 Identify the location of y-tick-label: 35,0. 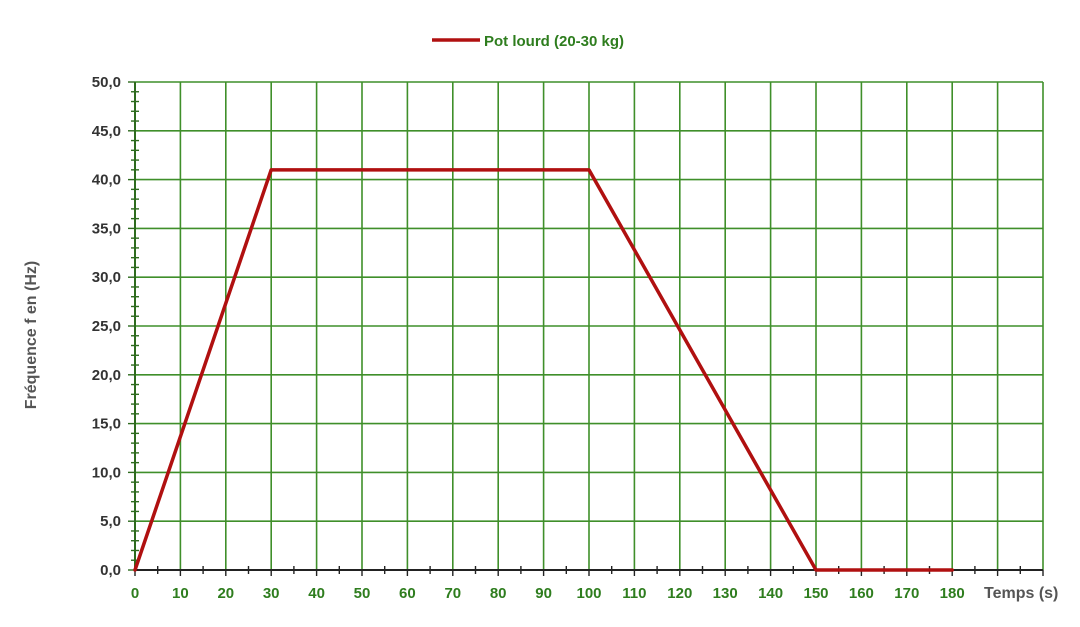
(106, 228).